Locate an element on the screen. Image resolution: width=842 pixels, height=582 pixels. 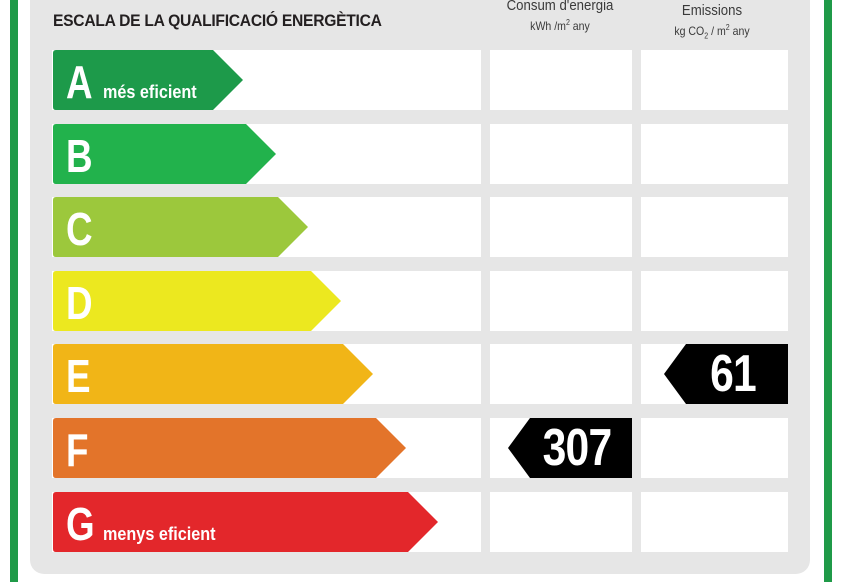
rating-letter-d: D is located at coordinates (79, 303).